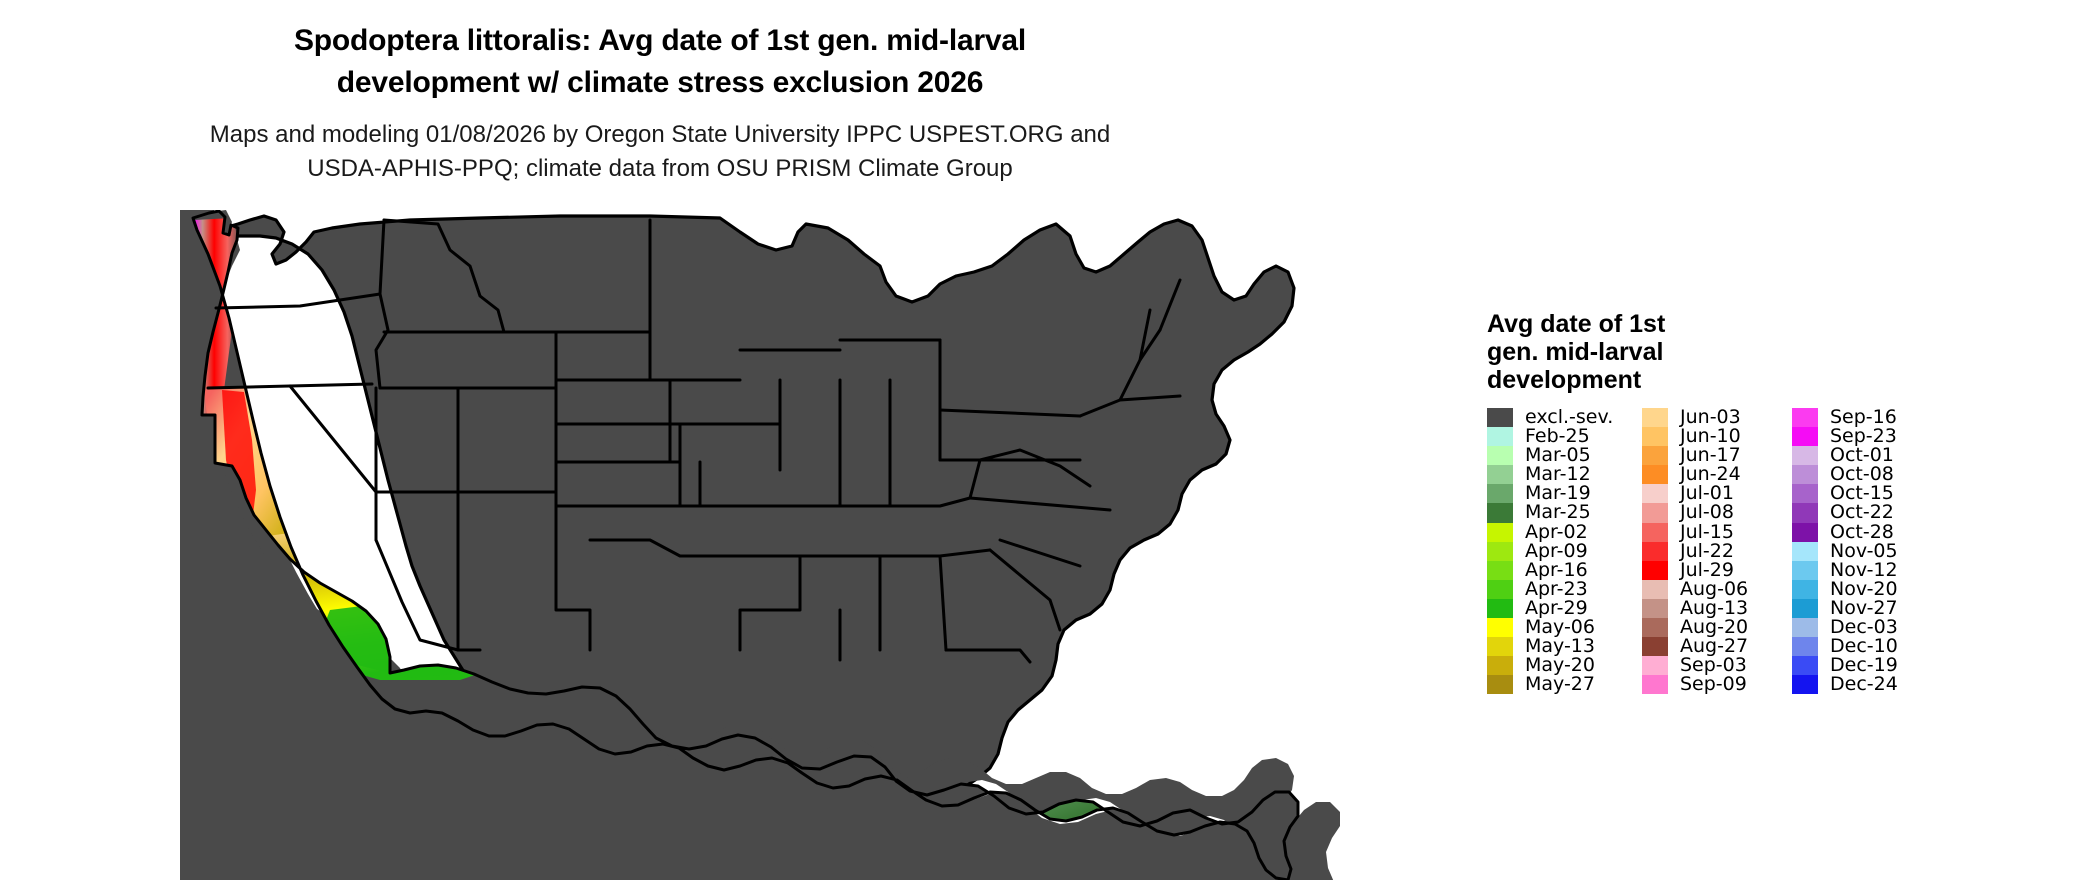 Image resolution: width=2100 pixels, height=892 pixels. What do you see at coordinates (382, 341) in the screenshot?
I see `border-or-id` at bounding box center [382, 341].